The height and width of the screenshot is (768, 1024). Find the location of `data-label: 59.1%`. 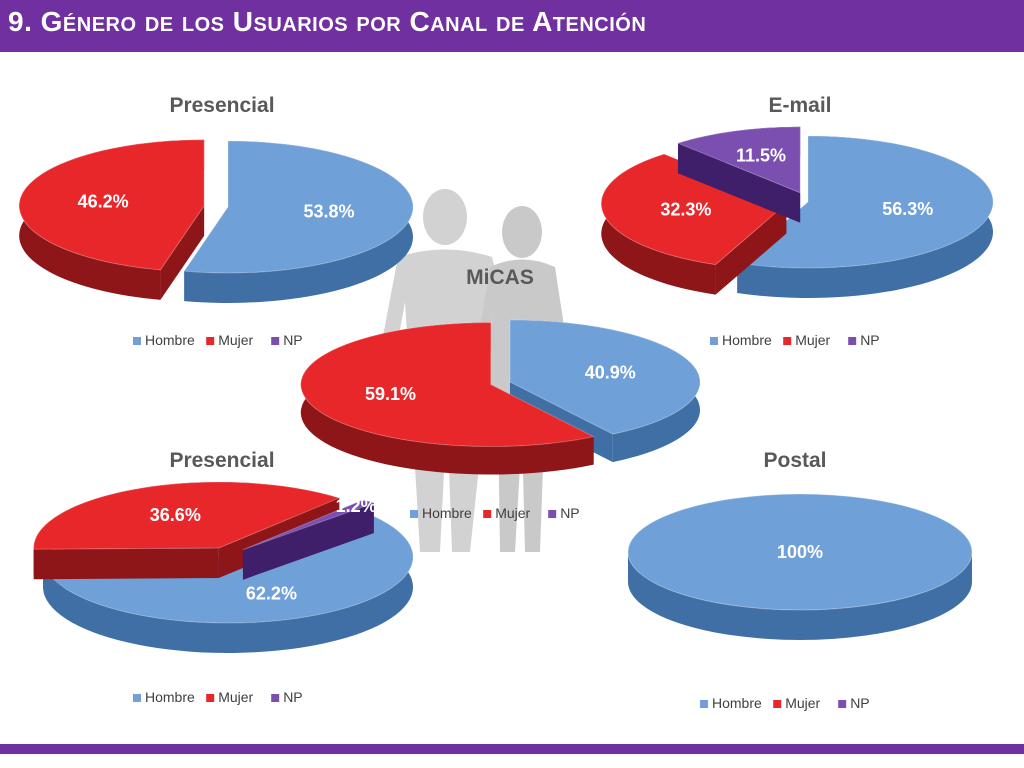

data-label: 59.1% is located at coordinates (390, 394).